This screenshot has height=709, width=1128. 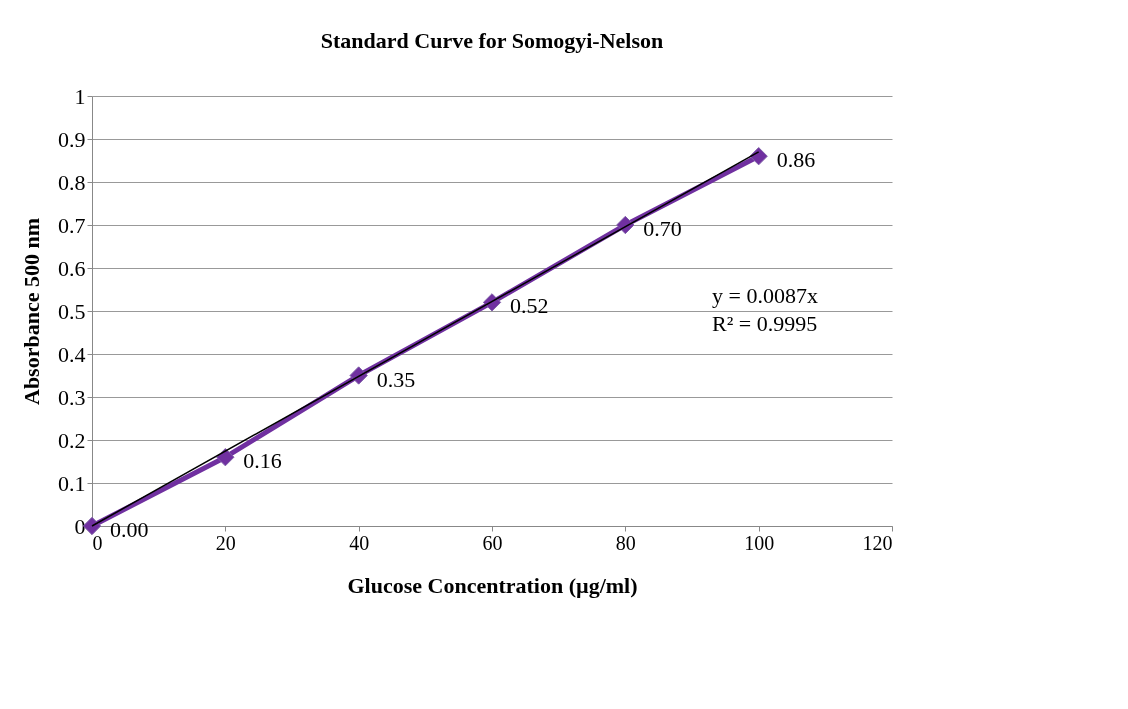 What do you see at coordinates (262, 461) in the screenshot?
I see `data-label: 0.16` at bounding box center [262, 461].